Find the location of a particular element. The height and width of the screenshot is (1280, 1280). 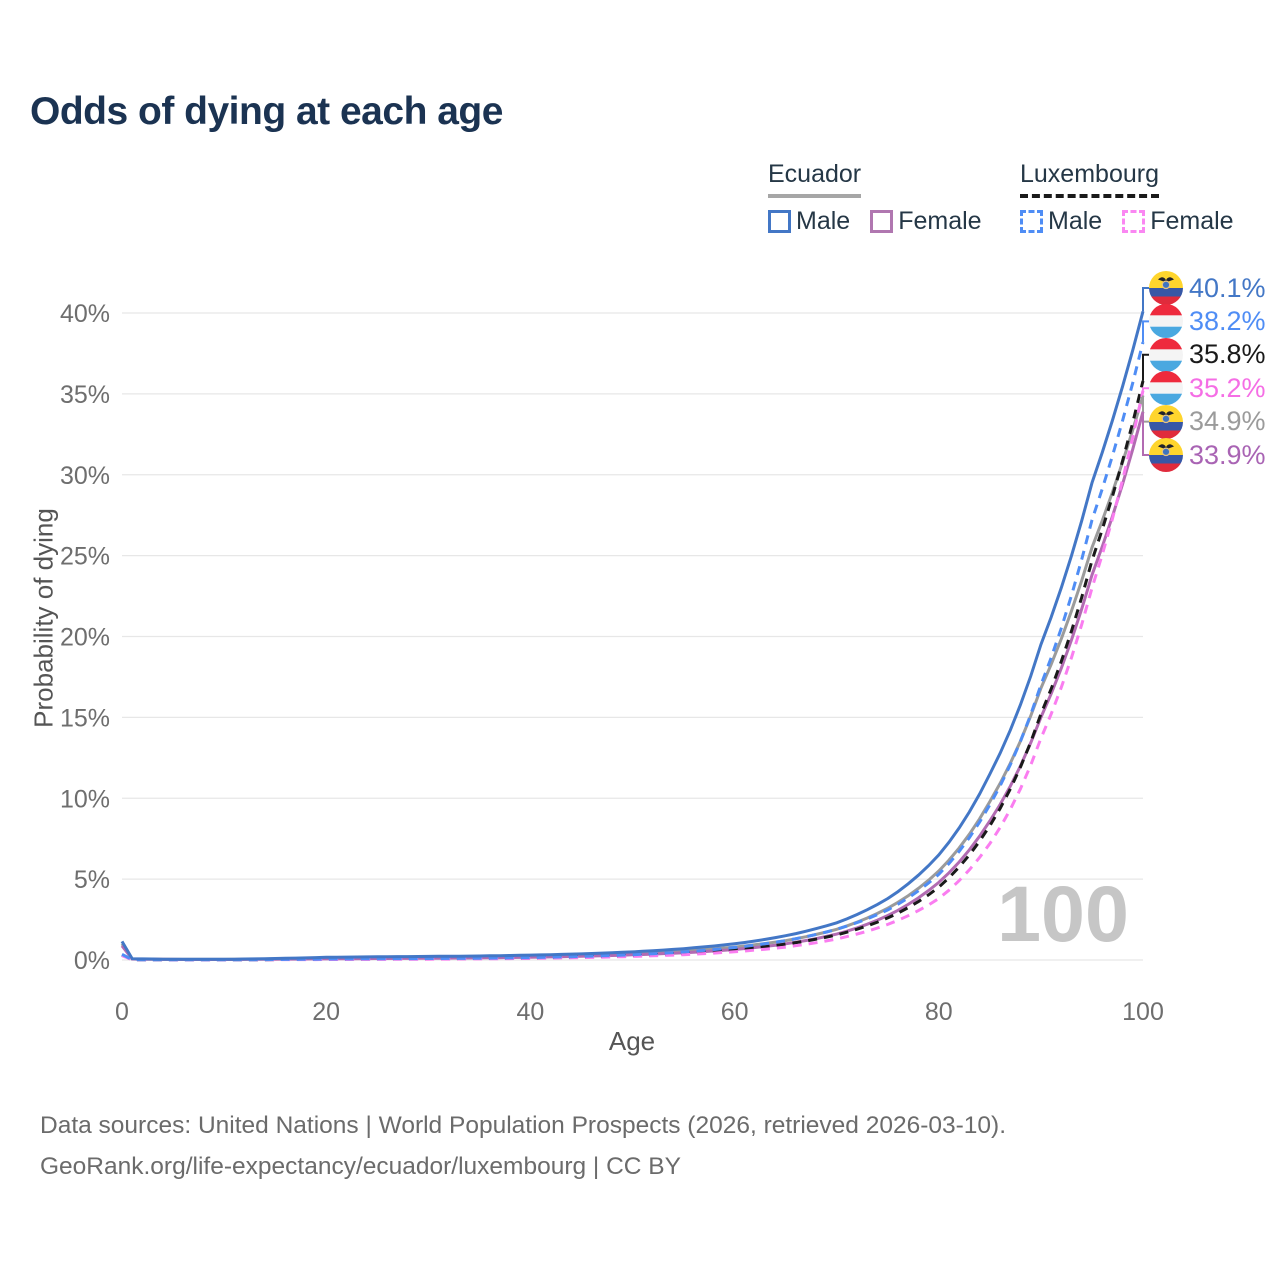

legend-group-luxembourg: Luxembourg Male Female is located at coordinates (1127, 198).